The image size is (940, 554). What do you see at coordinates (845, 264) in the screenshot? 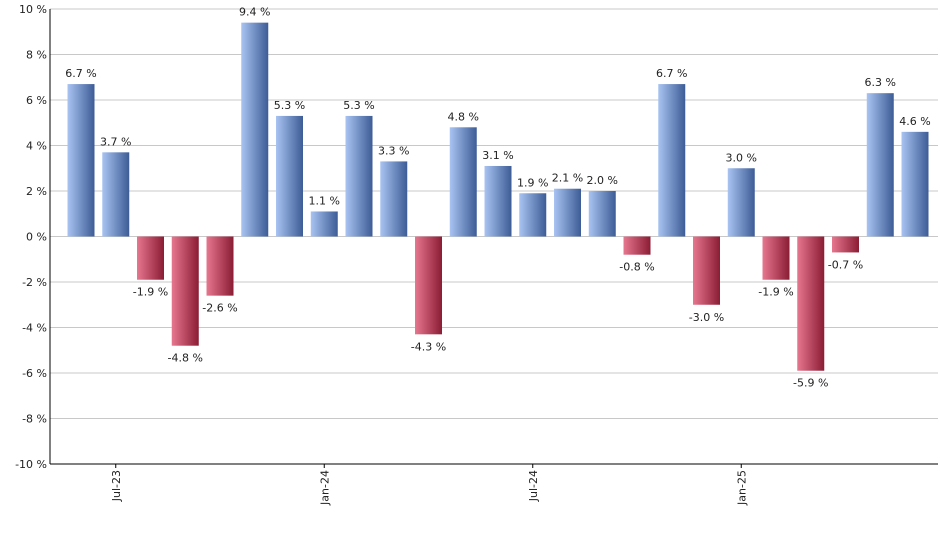
I see `data-label: -0.7 %` at bounding box center [845, 264].